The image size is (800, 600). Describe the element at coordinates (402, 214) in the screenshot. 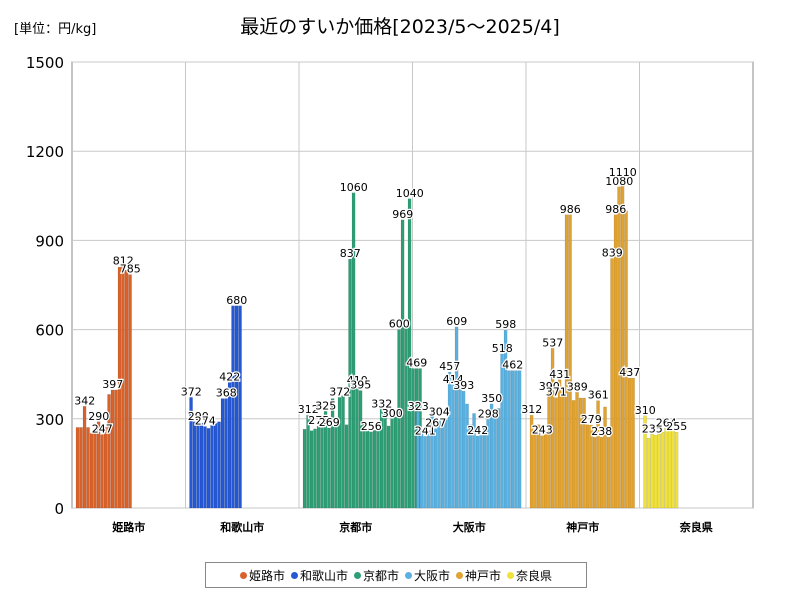

I see `data-label: 969` at that location.